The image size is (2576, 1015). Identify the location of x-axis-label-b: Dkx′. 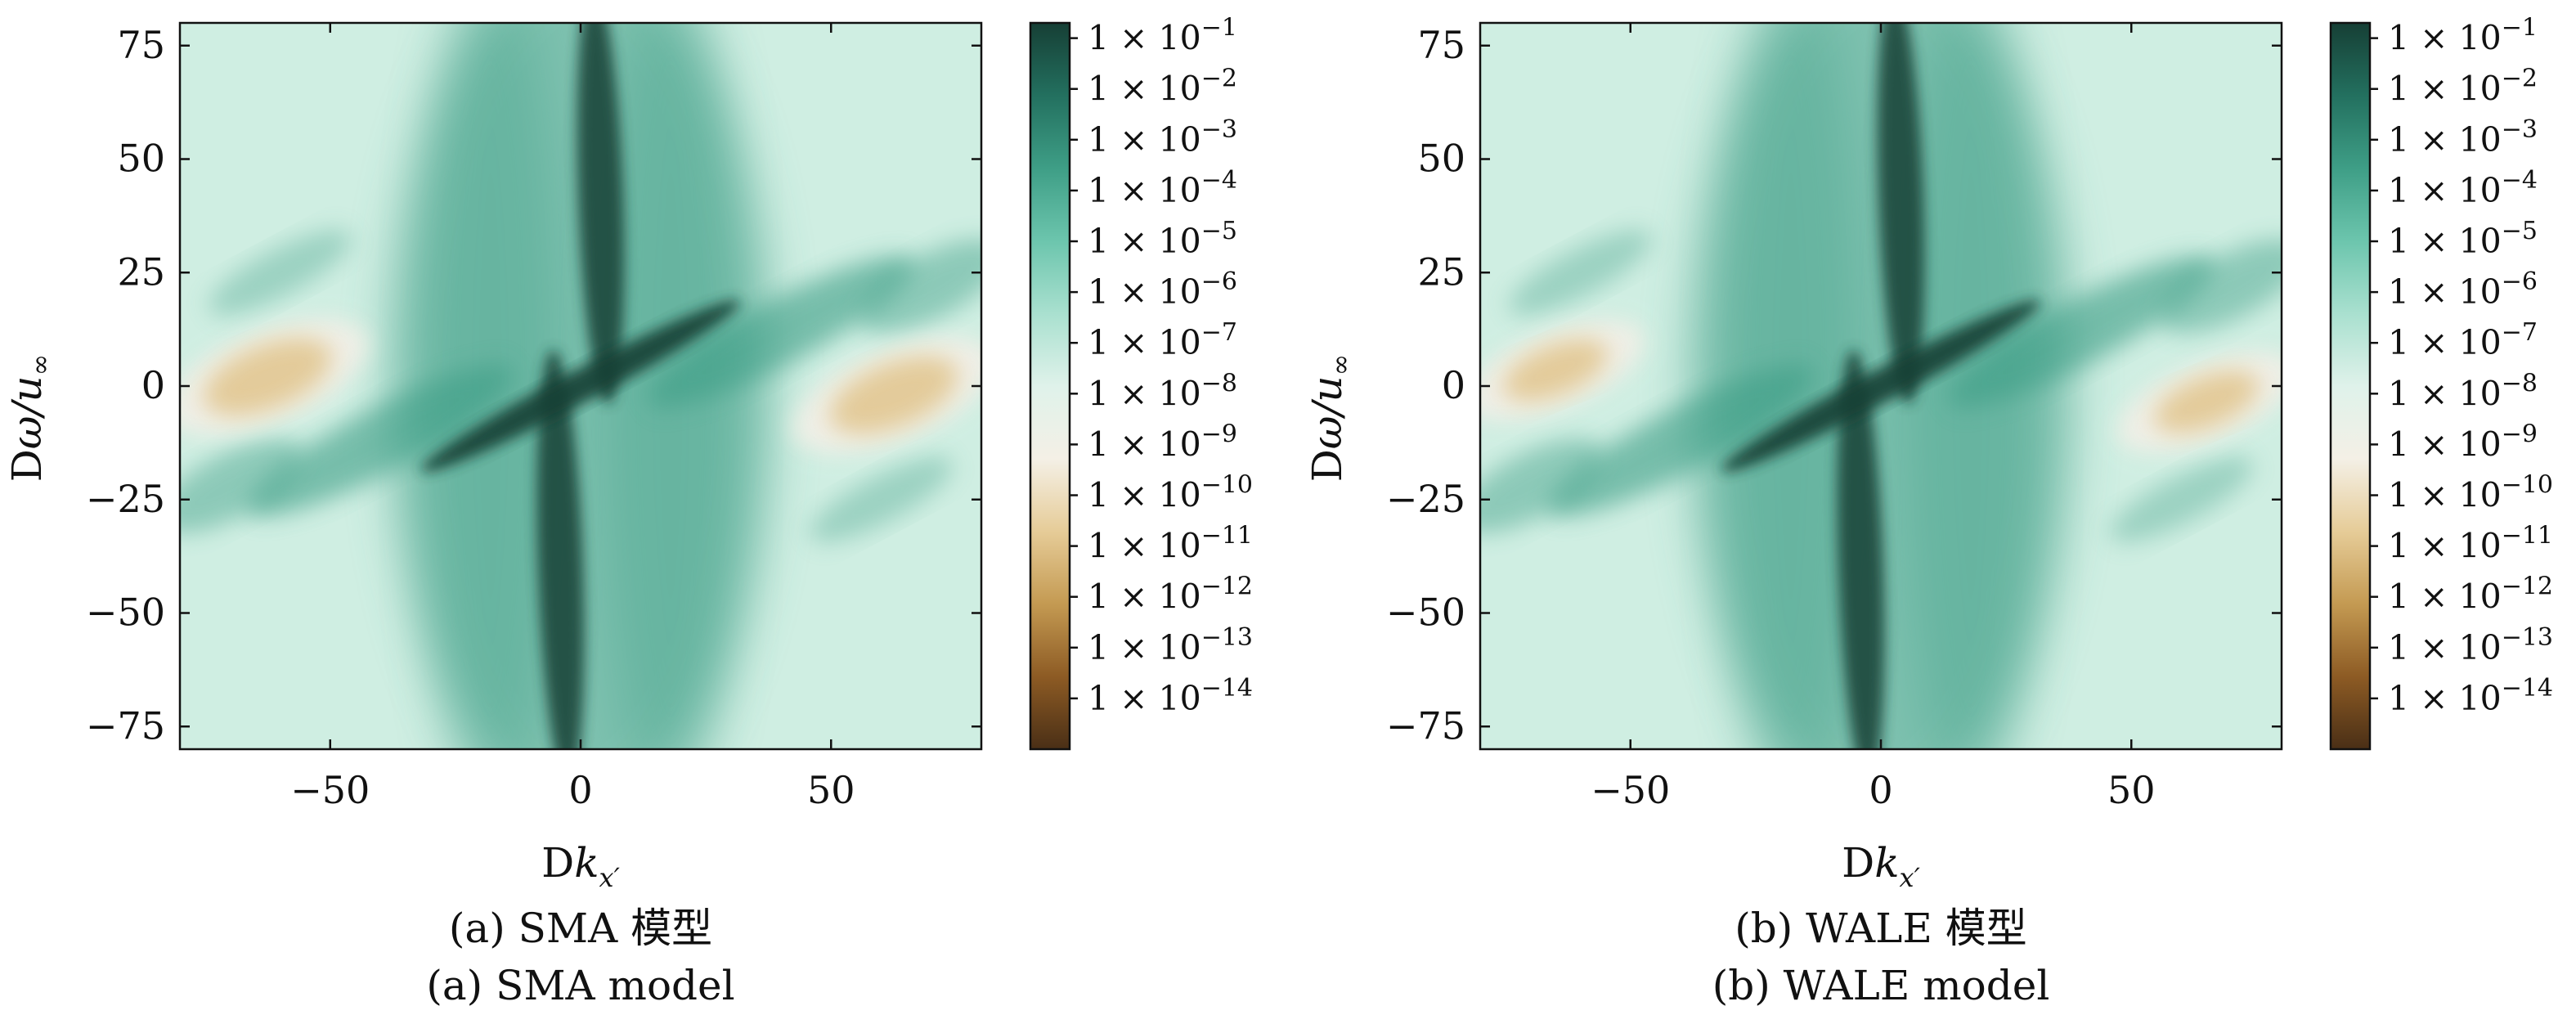
(1881, 866).